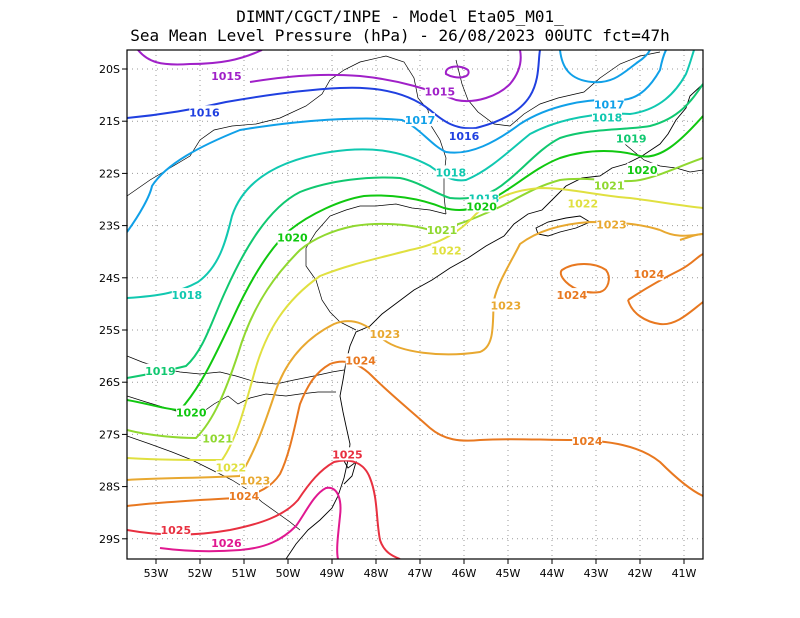 The image size is (800, 618). I want to click on isobar-label: 1016, so click(204, 112).